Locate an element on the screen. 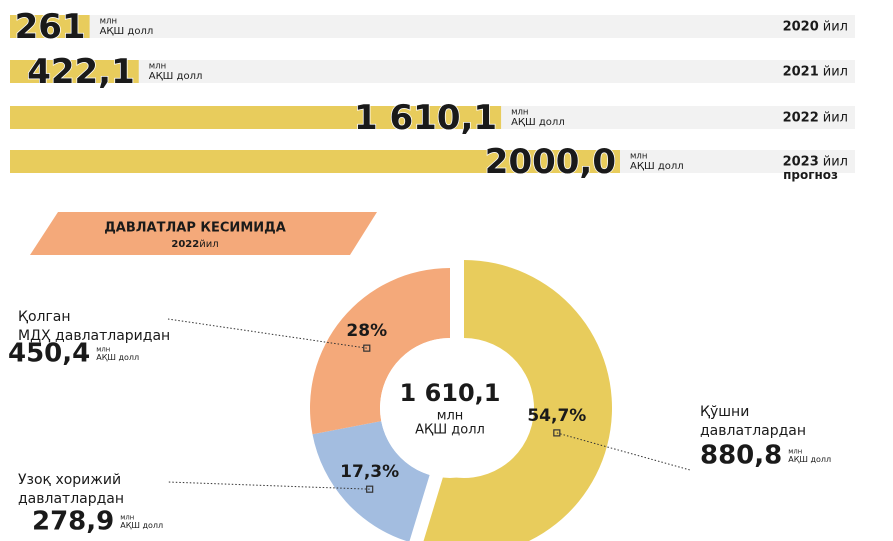  percent-label: 28% is located at coordinates (366, 331).